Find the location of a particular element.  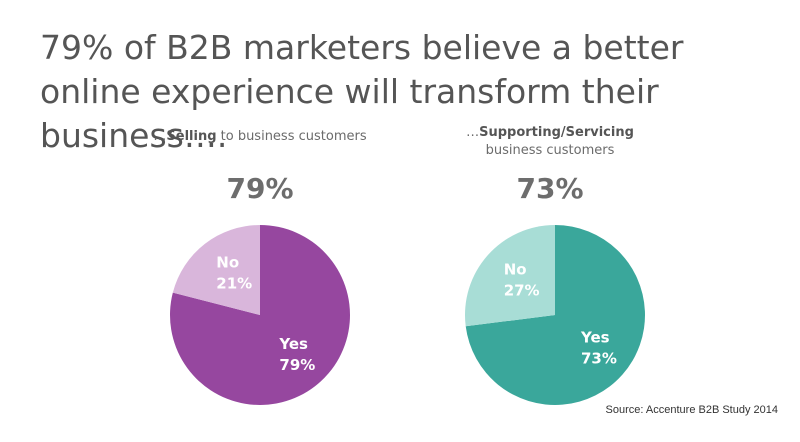

left-chart-subtitle: …Selling to business customers is located at coordinates (260, 137).